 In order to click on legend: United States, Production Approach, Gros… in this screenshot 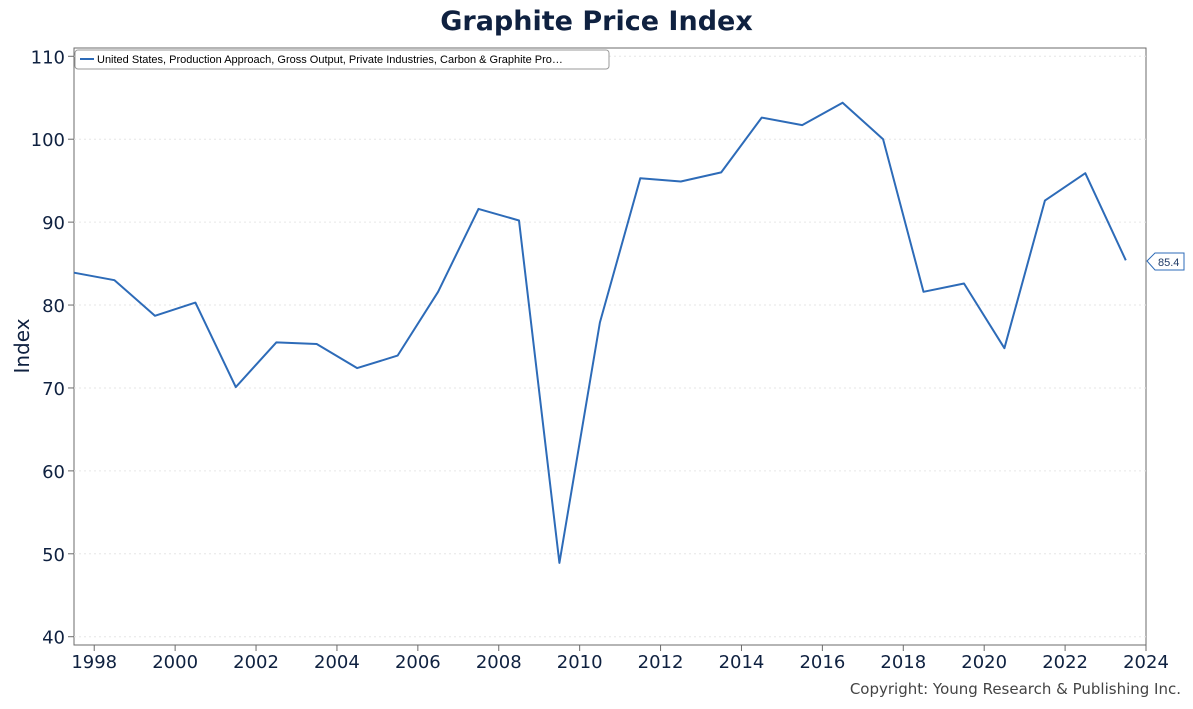, I will do `click(342, 59)`.